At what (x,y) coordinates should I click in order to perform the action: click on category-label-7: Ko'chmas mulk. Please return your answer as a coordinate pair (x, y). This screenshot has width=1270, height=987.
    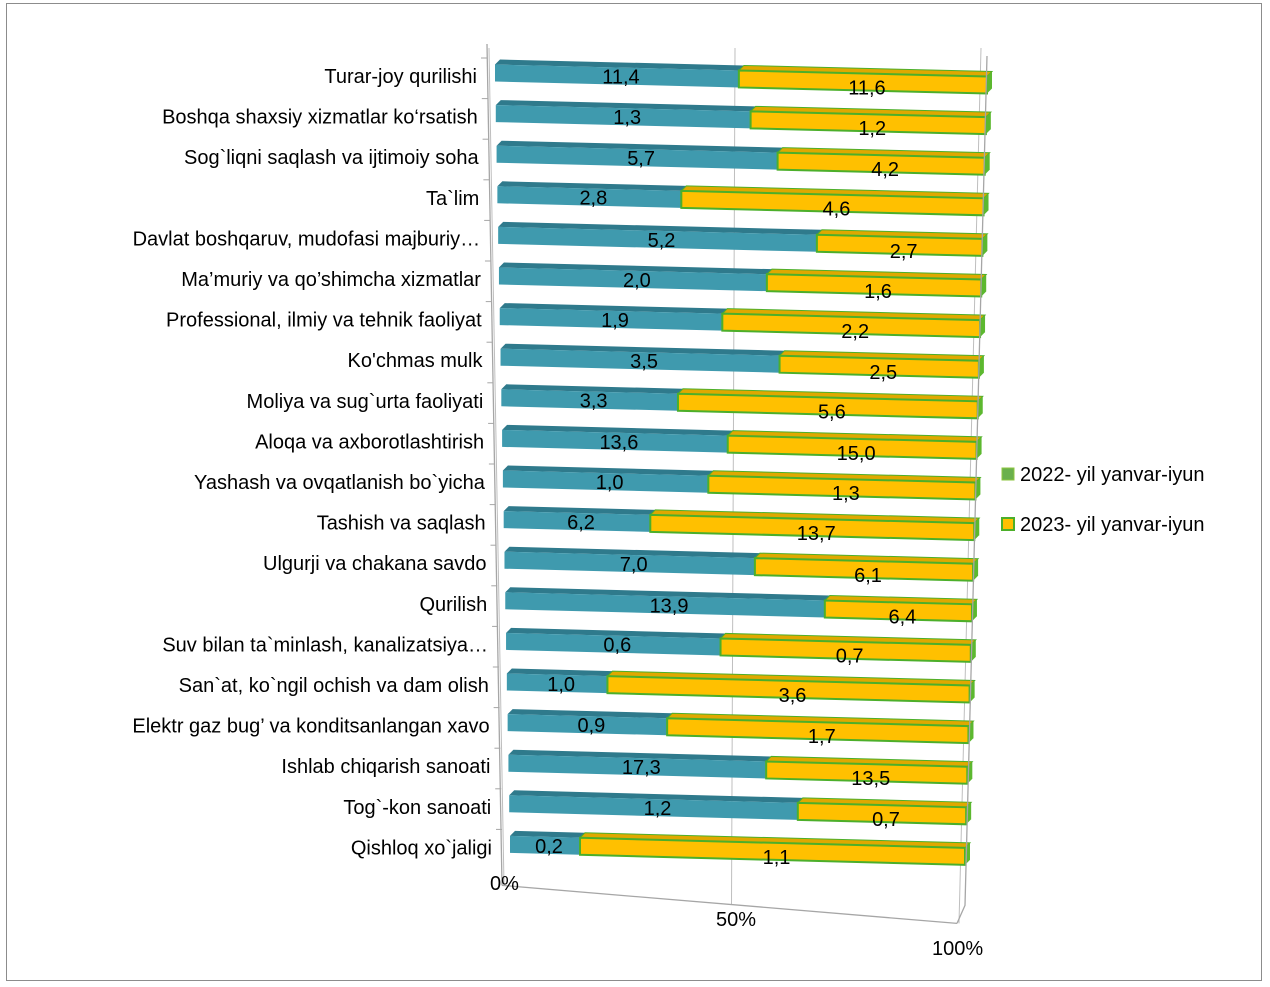
    Looking at the image, I should click on (416, 361).